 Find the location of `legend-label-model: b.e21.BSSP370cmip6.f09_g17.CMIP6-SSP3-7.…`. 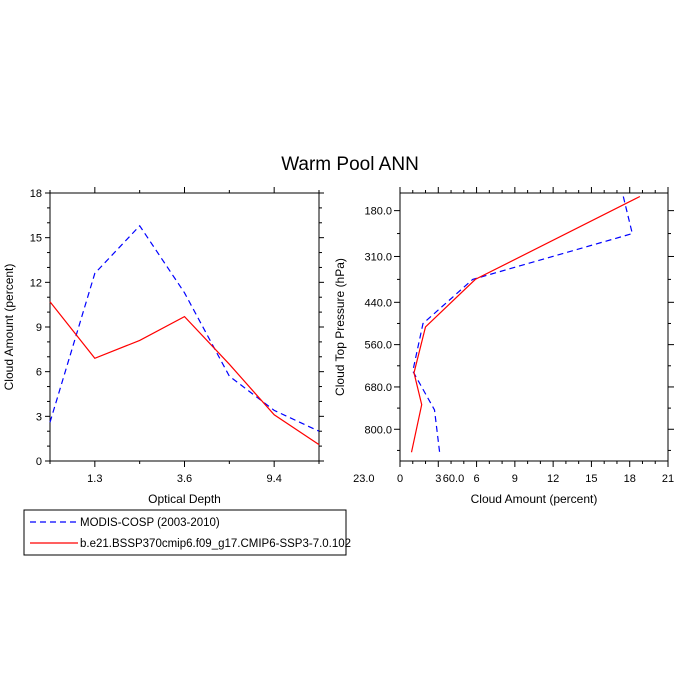

legend-label-model: b.e21.BSSP370cmip6.f09_g17.CMIP6-SSP3-7.… is located at coordinates (215, 544).